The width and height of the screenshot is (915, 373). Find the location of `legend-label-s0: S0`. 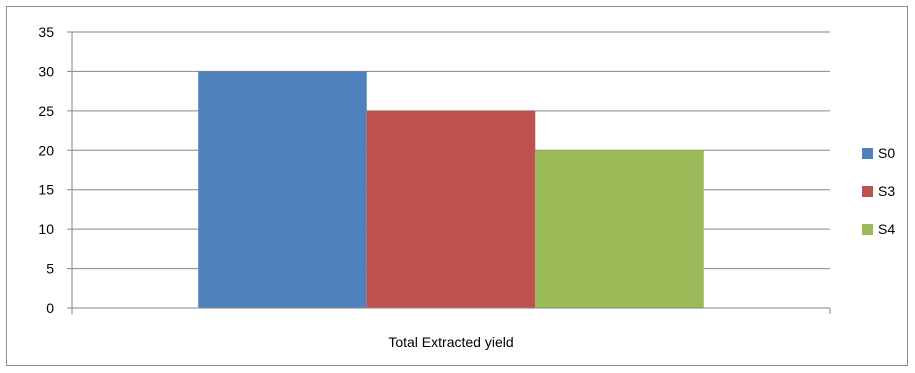

legend-label-s0: S0 is located at coordinates (886, 153).